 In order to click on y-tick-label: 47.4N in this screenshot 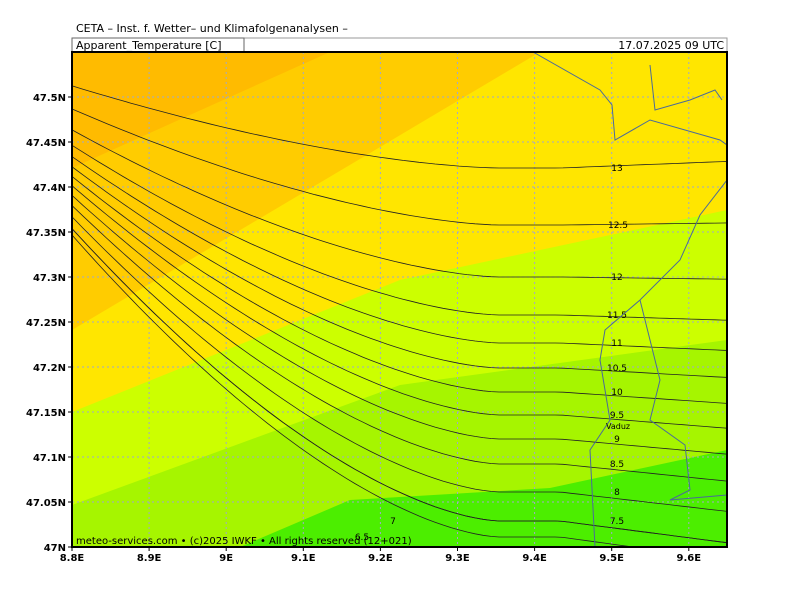, I will do `click(49, 188)`.